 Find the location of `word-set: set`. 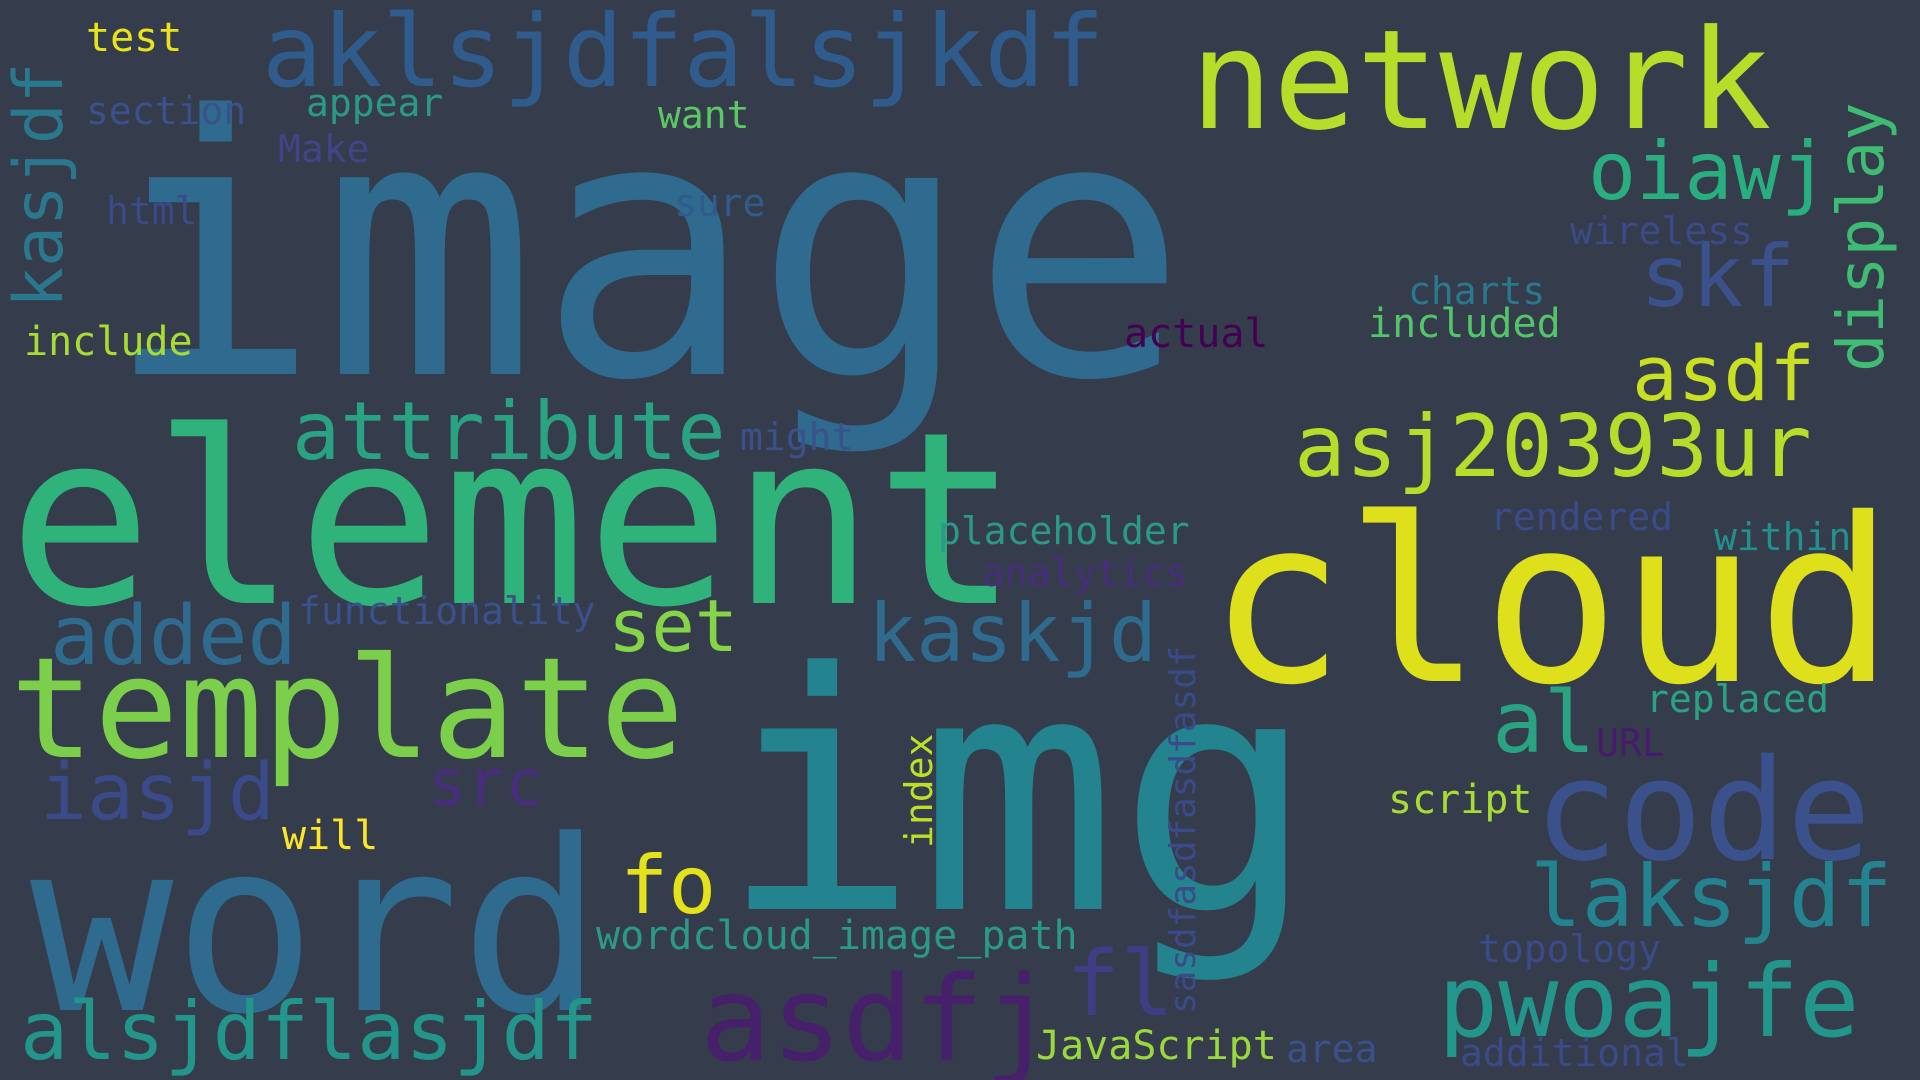

word-set: set is located at coordinates (673, 626).